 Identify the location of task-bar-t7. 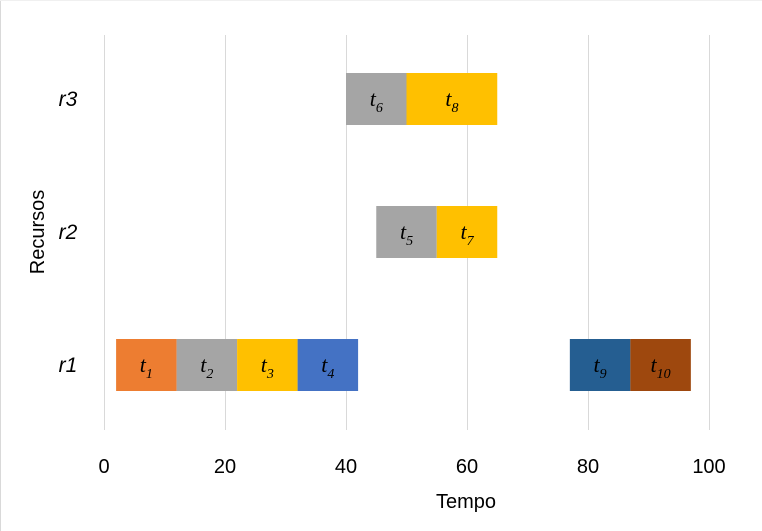
(467, 232).